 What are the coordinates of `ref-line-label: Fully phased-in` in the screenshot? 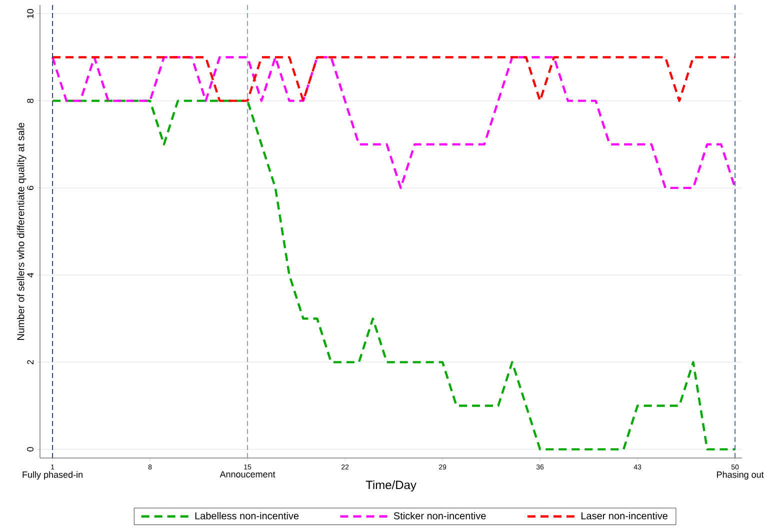 It's located at (52, 475).